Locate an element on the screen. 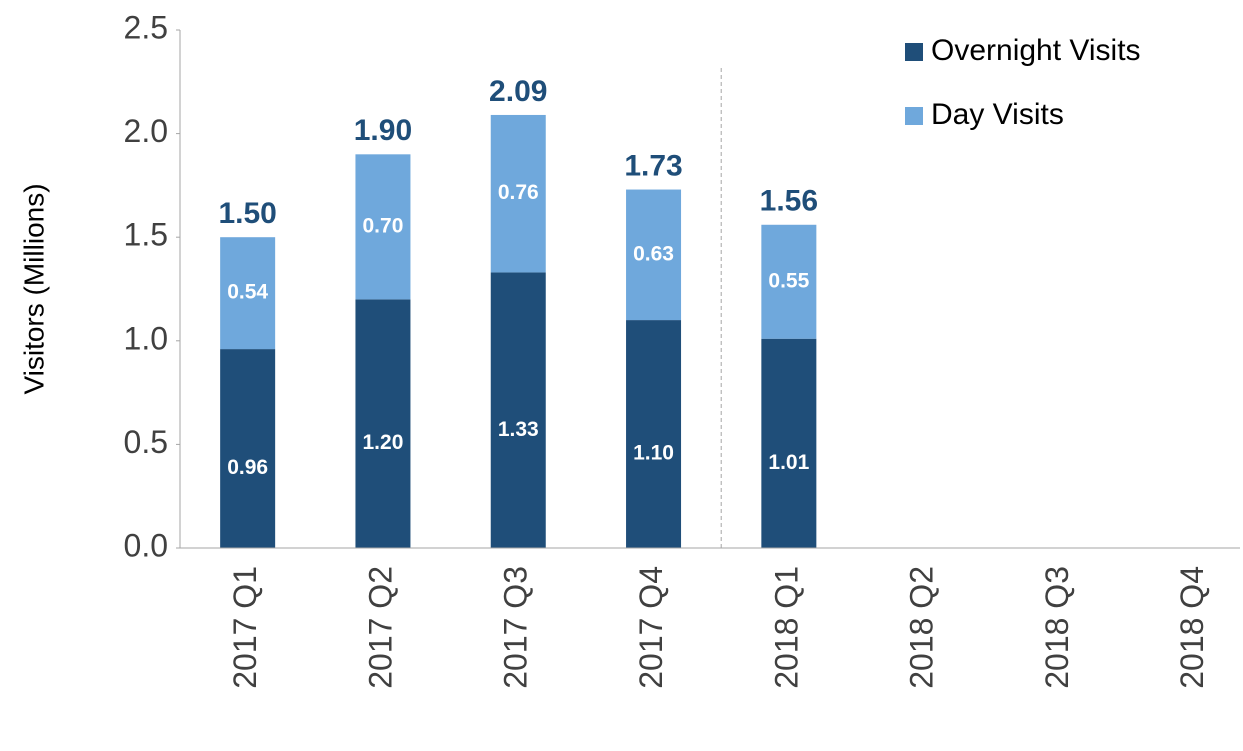 This screenshot has width=1243, height=751. bar-total-label: 2.09 is located at coordinates (518, 91).